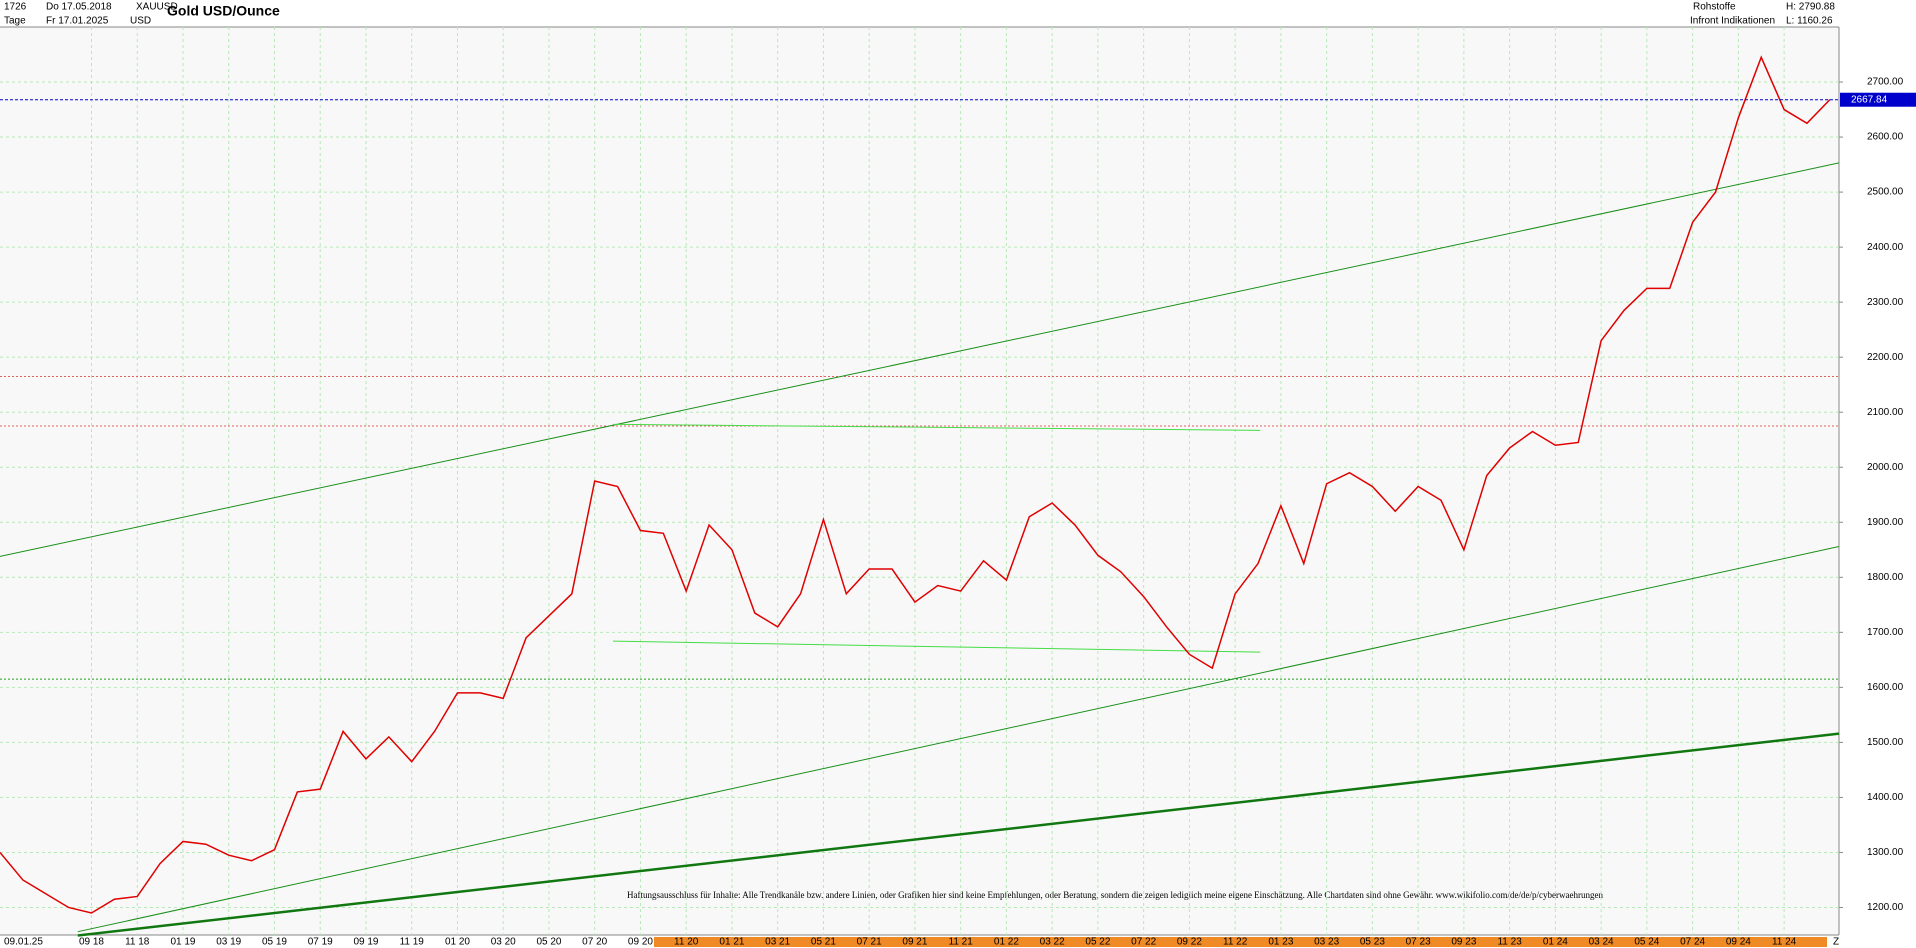  Describe the element at coordinates (91, 942) in the screenshot. I see `x-tick-label: 09 18` at that location.